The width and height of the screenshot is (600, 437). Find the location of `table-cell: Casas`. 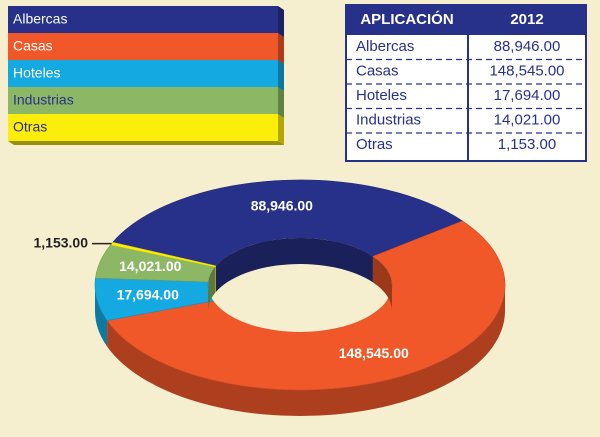

table-cell: Casas is located at coordinates (377, 70).